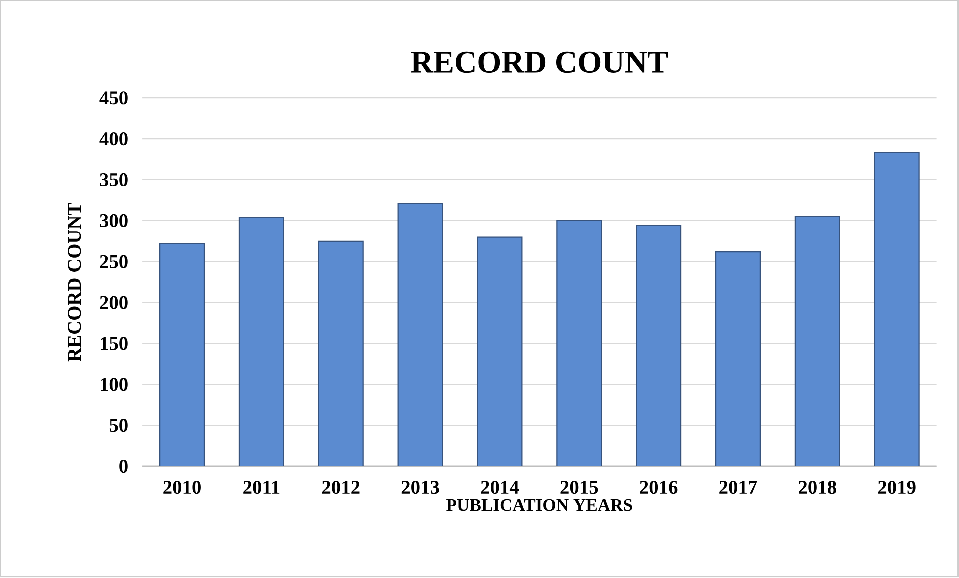 This screenshot has width=959, height=578. Describe the element at coordinates (539, 63) in the screenshot. I see `chart-title: RECORD COUNT` at that location.